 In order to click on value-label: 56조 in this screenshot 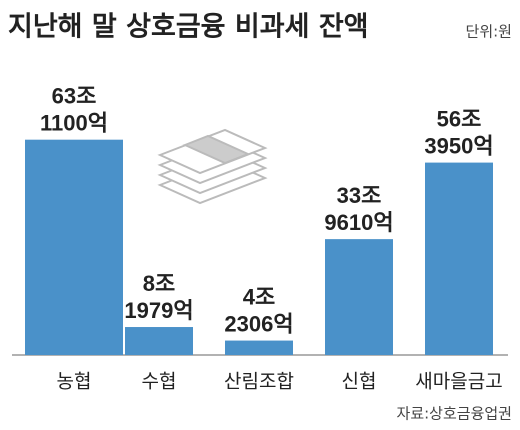, I will do `click(459, 118)`.